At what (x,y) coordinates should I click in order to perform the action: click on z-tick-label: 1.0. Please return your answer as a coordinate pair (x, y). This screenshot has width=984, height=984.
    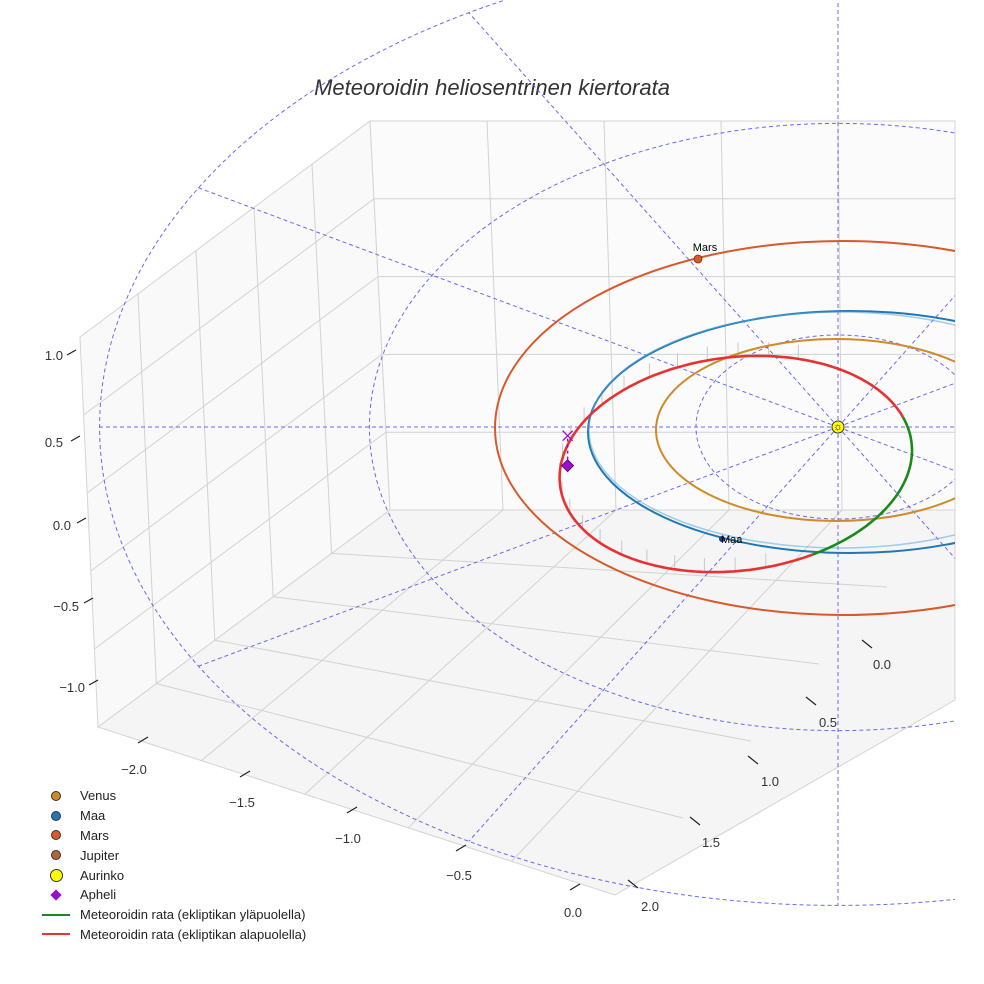
    Looking at the image, I should click on (54, 355).